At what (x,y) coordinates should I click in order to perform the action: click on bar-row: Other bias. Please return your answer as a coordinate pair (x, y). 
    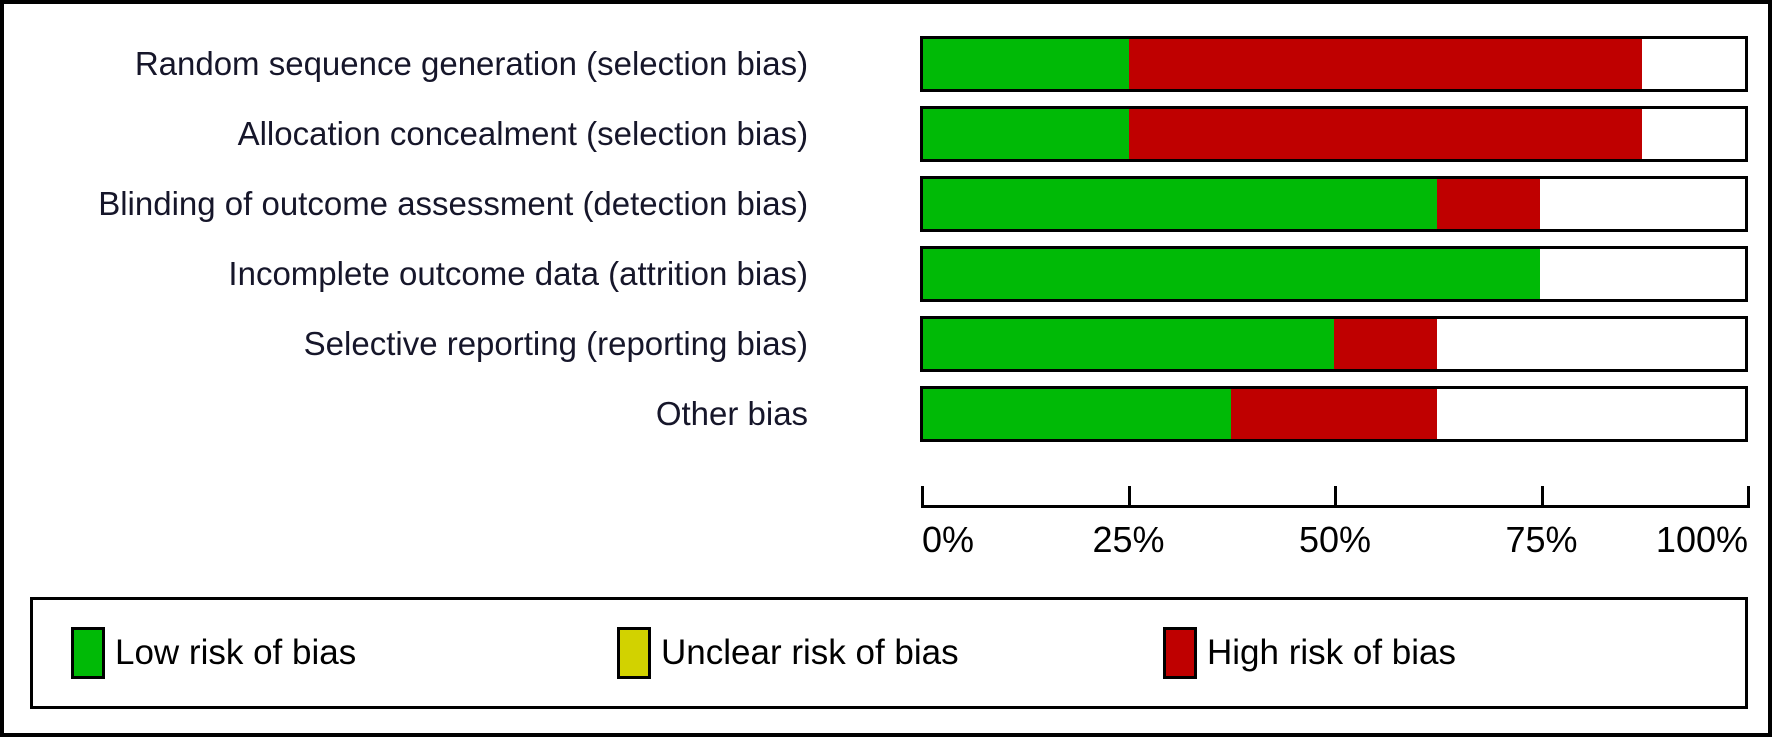
    Looking at the image, I should click on (889, 414).